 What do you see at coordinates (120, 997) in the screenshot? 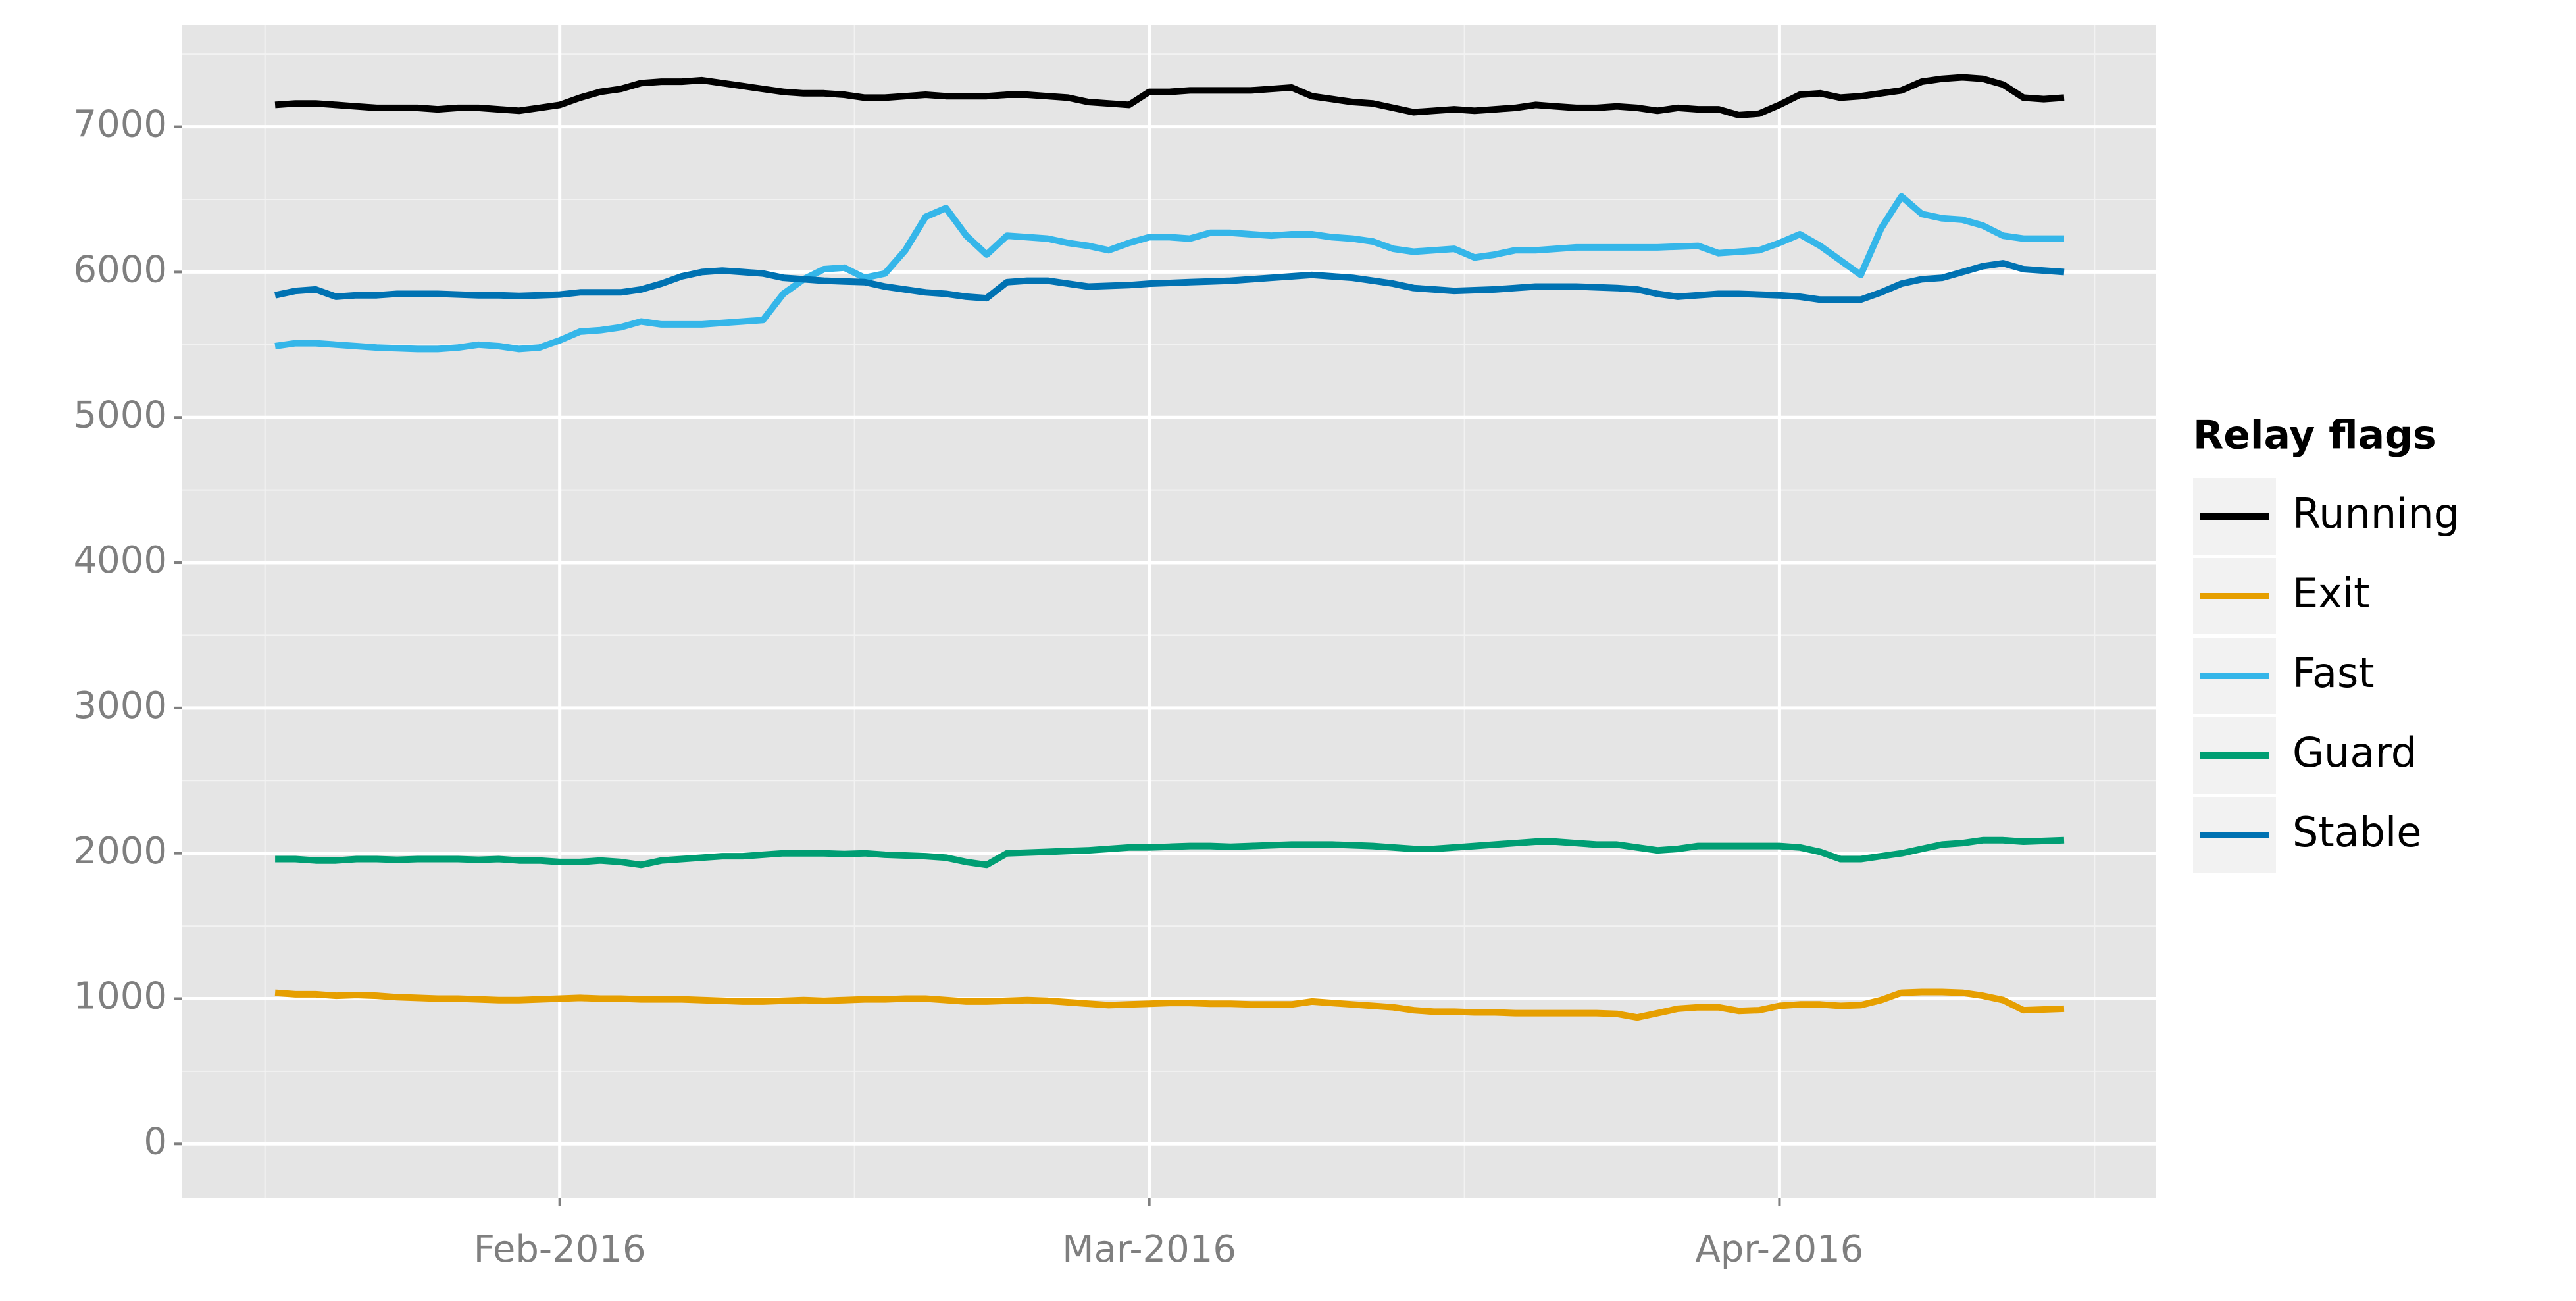
I see `y-tick-label: 1000` at bounding box center [120, 997].